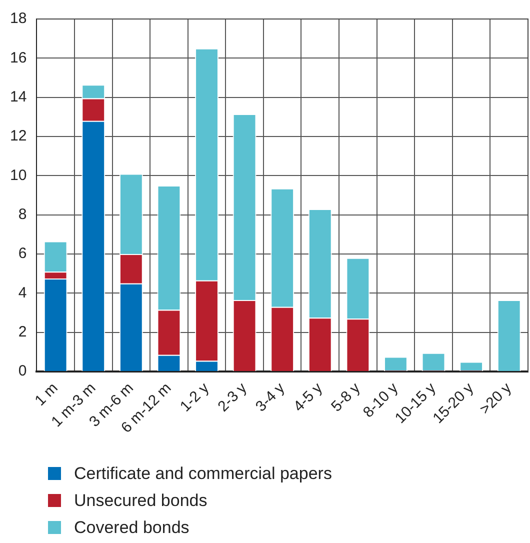 The image size is (530, 543). Describe the element at coordinates (18, 136) in the screenshot. I see `y-tick-label: 12` at that location.